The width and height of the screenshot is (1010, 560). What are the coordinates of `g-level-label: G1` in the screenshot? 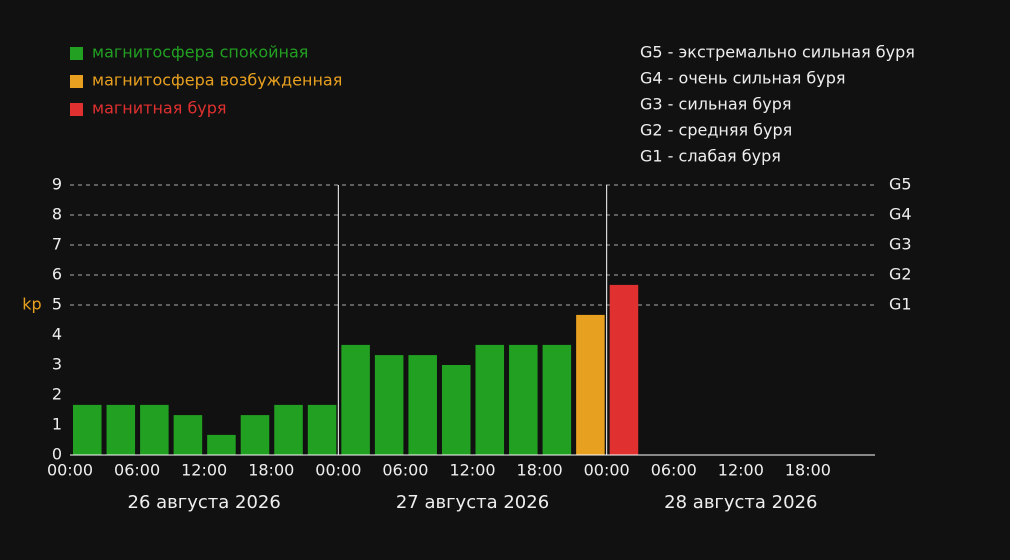 It's located at (900, 304).